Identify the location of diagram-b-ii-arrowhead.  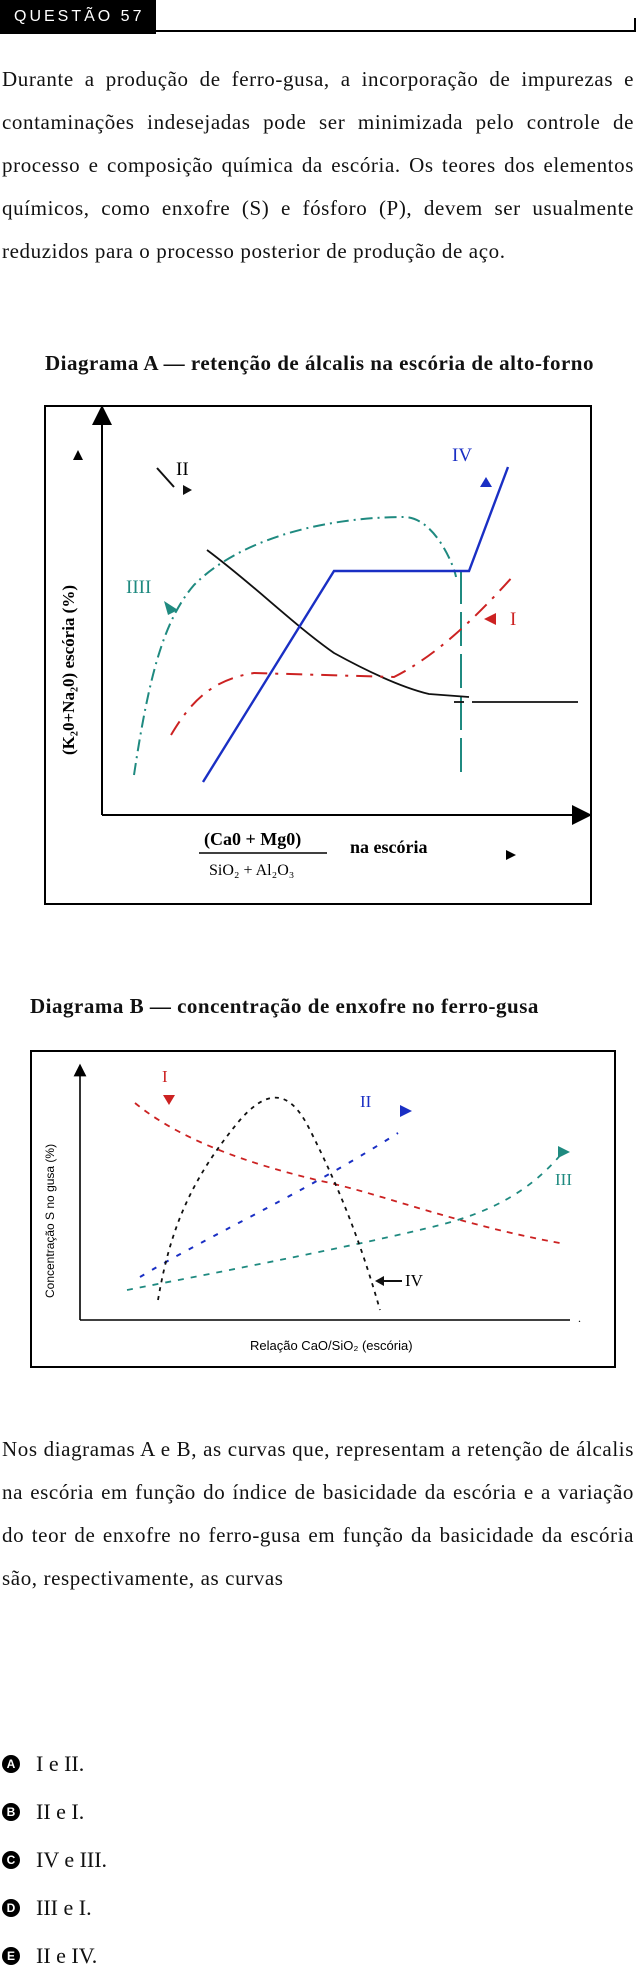
(406, 1111).